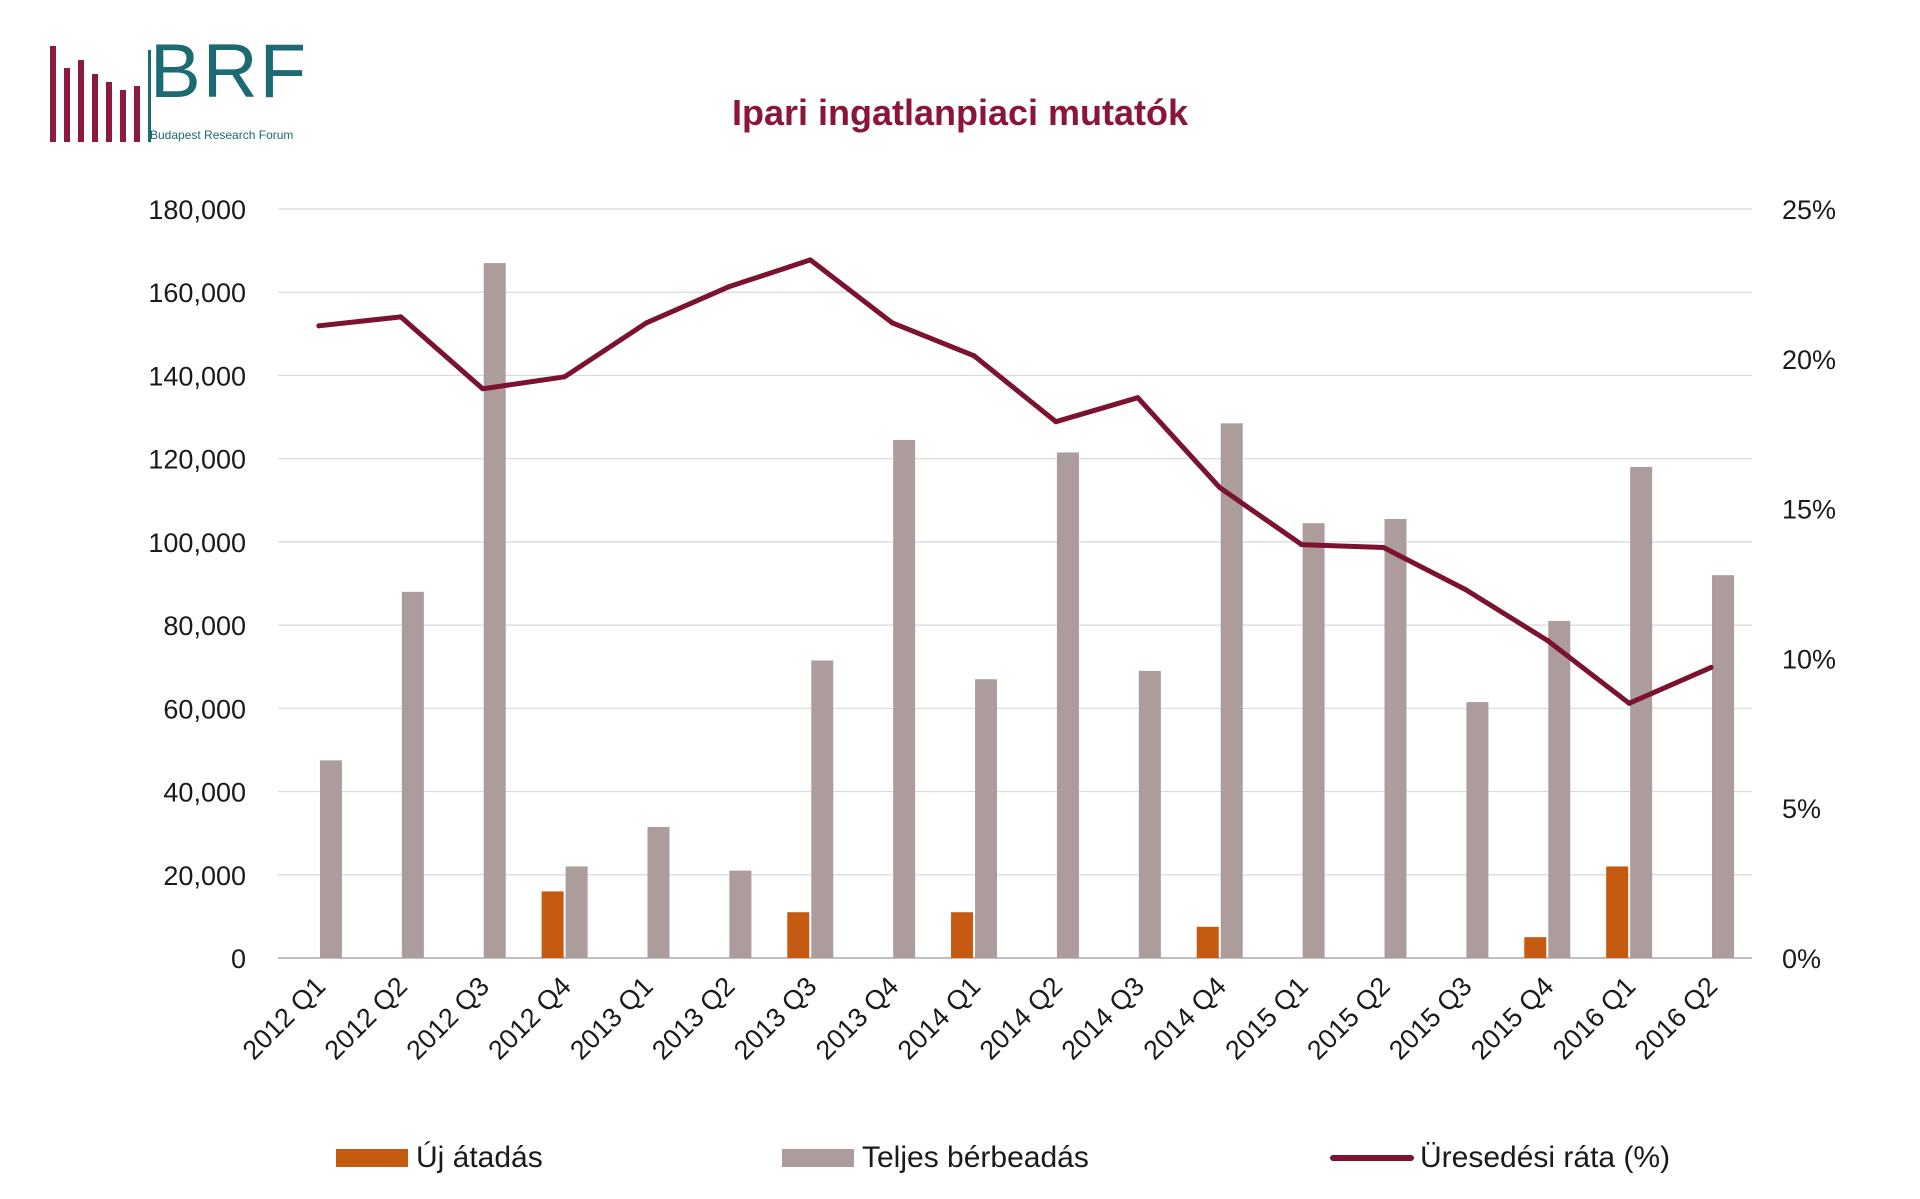 Image resolution: width=1920 pixels, height=1199 pixels. Describe the element at coordinates (284, 1018) in the screenshot. I see `x-tick-label: 2012 Q1` at that location.